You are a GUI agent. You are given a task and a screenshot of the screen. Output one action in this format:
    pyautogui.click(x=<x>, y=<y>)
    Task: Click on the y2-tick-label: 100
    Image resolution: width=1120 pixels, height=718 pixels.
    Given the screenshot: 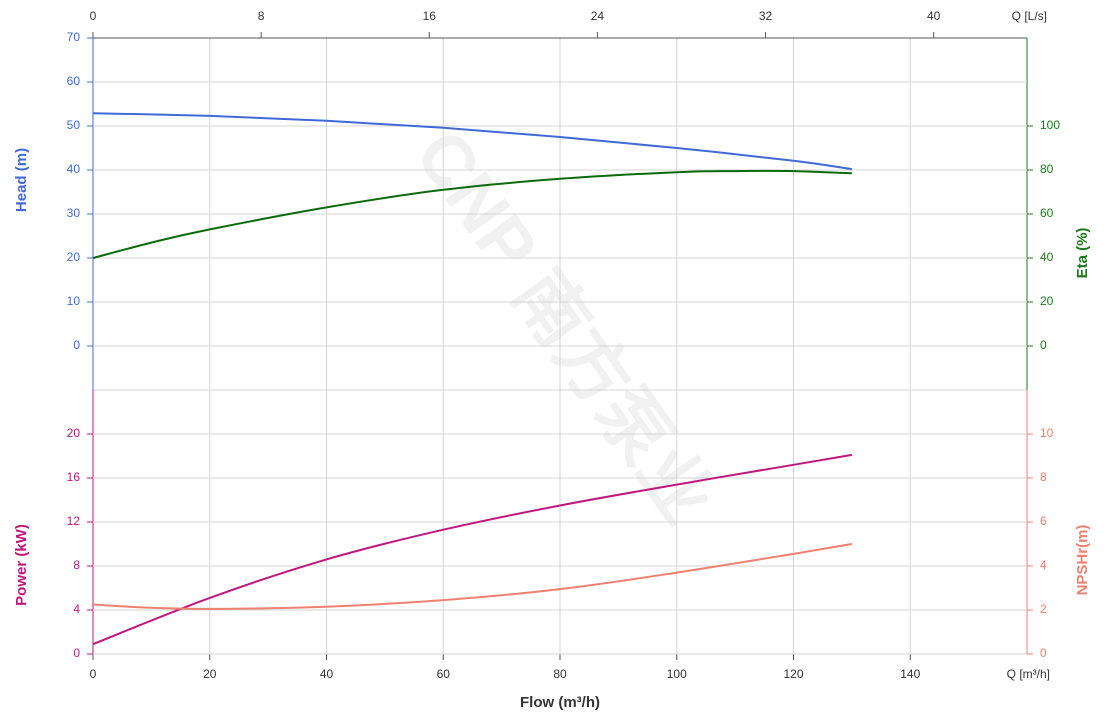 What is the action you would take?
    pyautogui.click(x=1050, y=125)
    